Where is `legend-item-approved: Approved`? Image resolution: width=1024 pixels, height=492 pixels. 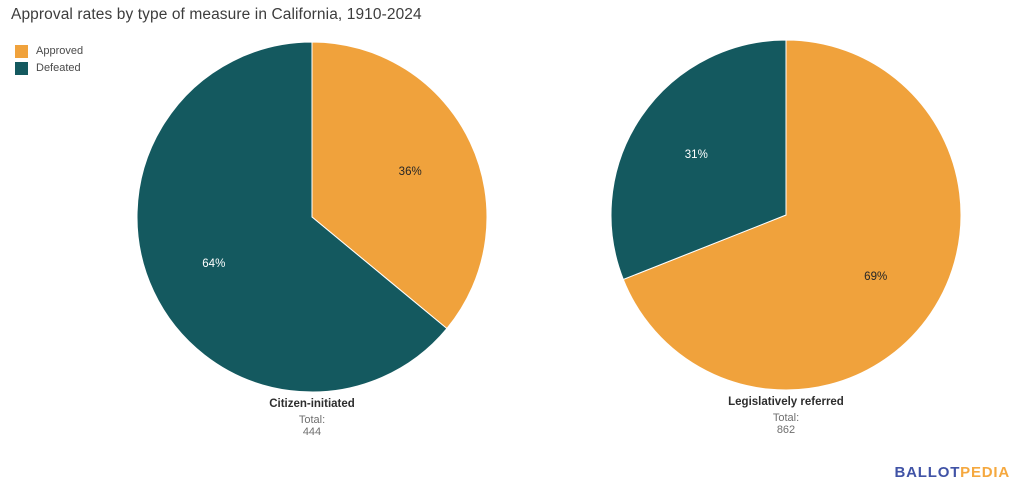
legend-item-approved: Approved is located at coordinates (49, 51).